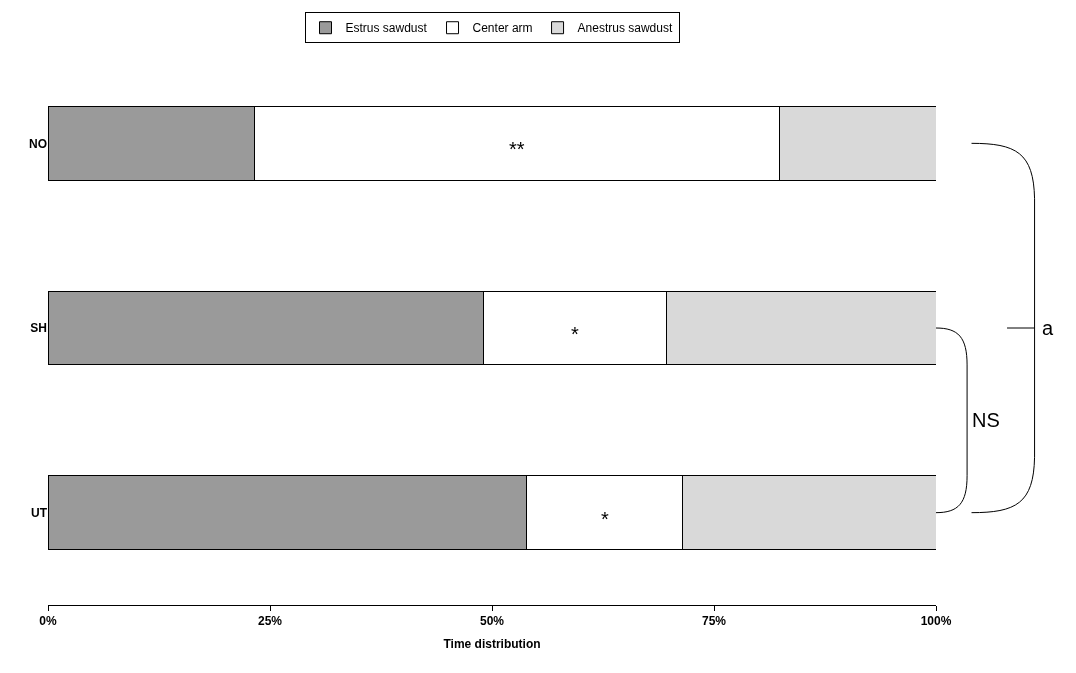 The height and width of the screenshot is (673, 1076). Describe the element at coordinates (986, 420) in the screenshot. I see `text: NS` at that location.